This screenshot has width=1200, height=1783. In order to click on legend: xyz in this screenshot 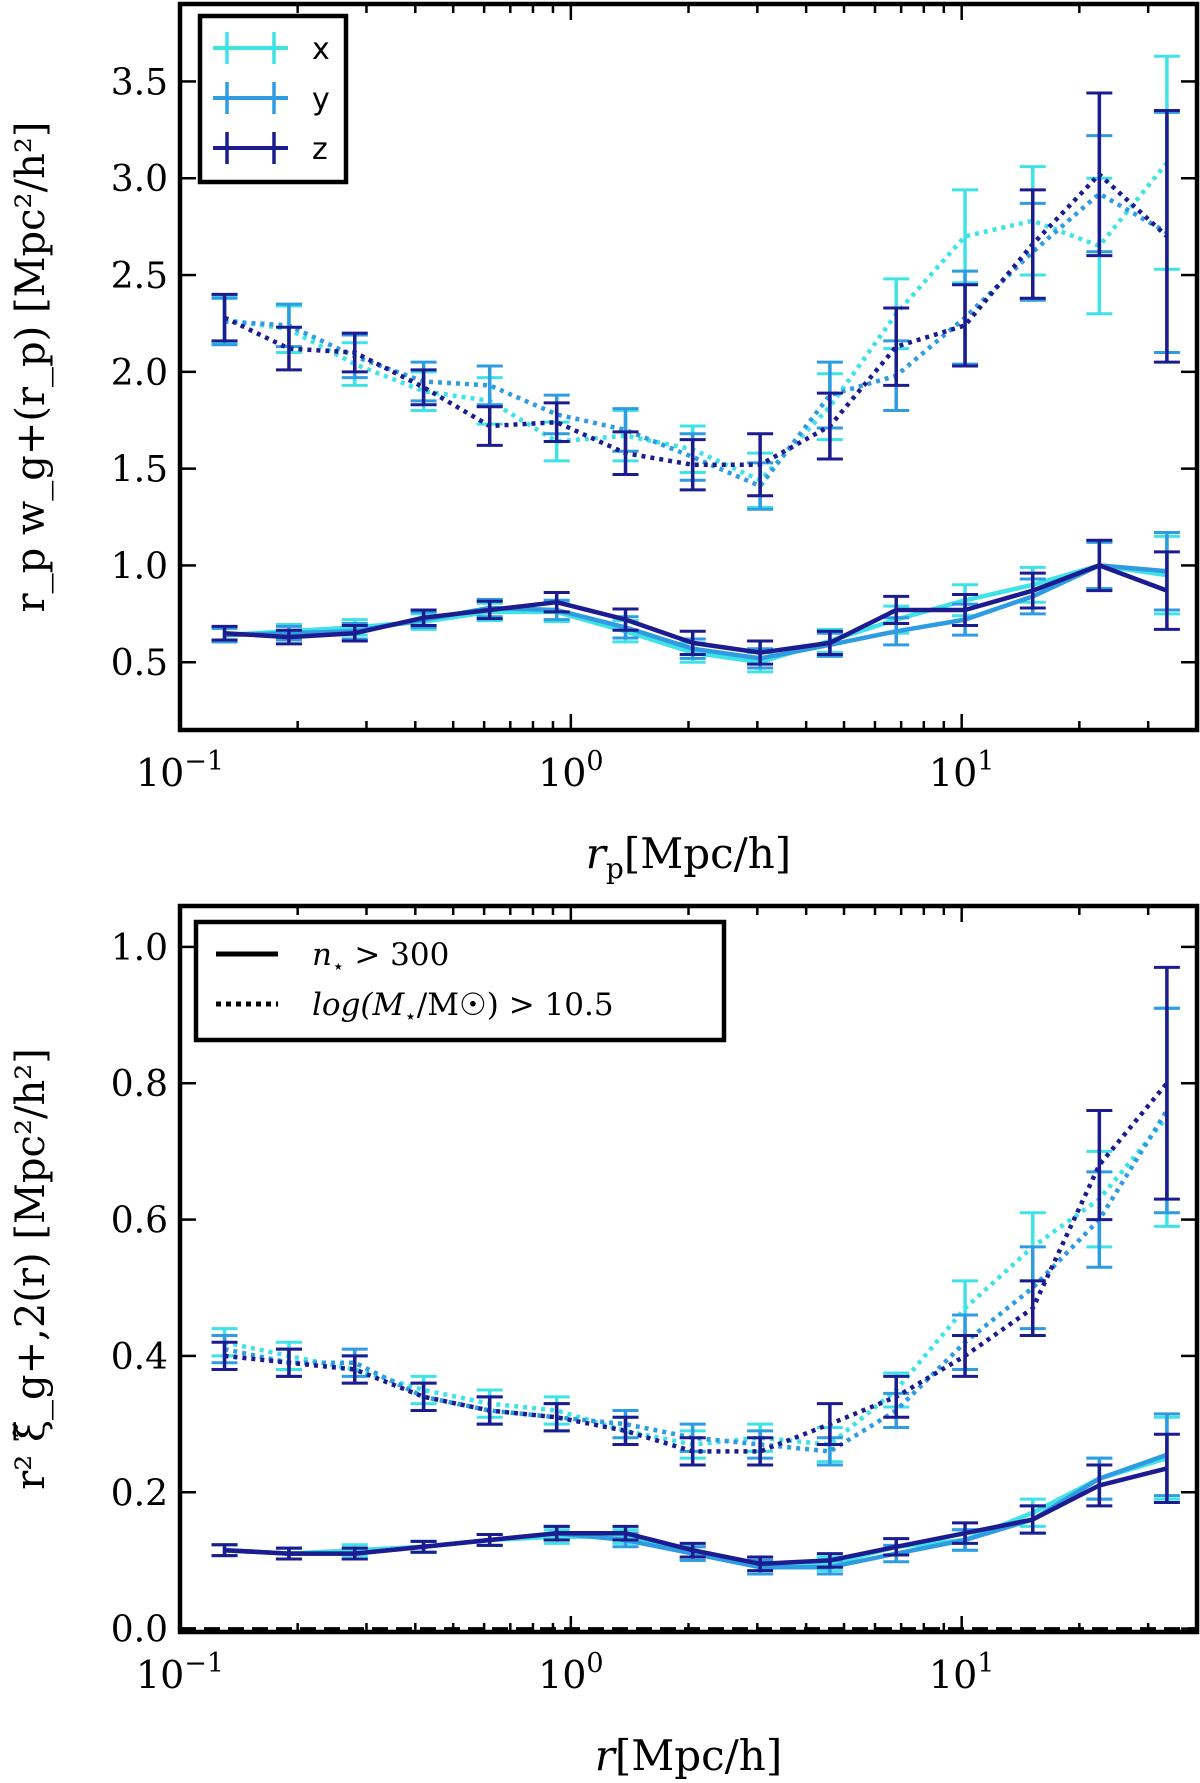, I will do `click(273, 99)`.